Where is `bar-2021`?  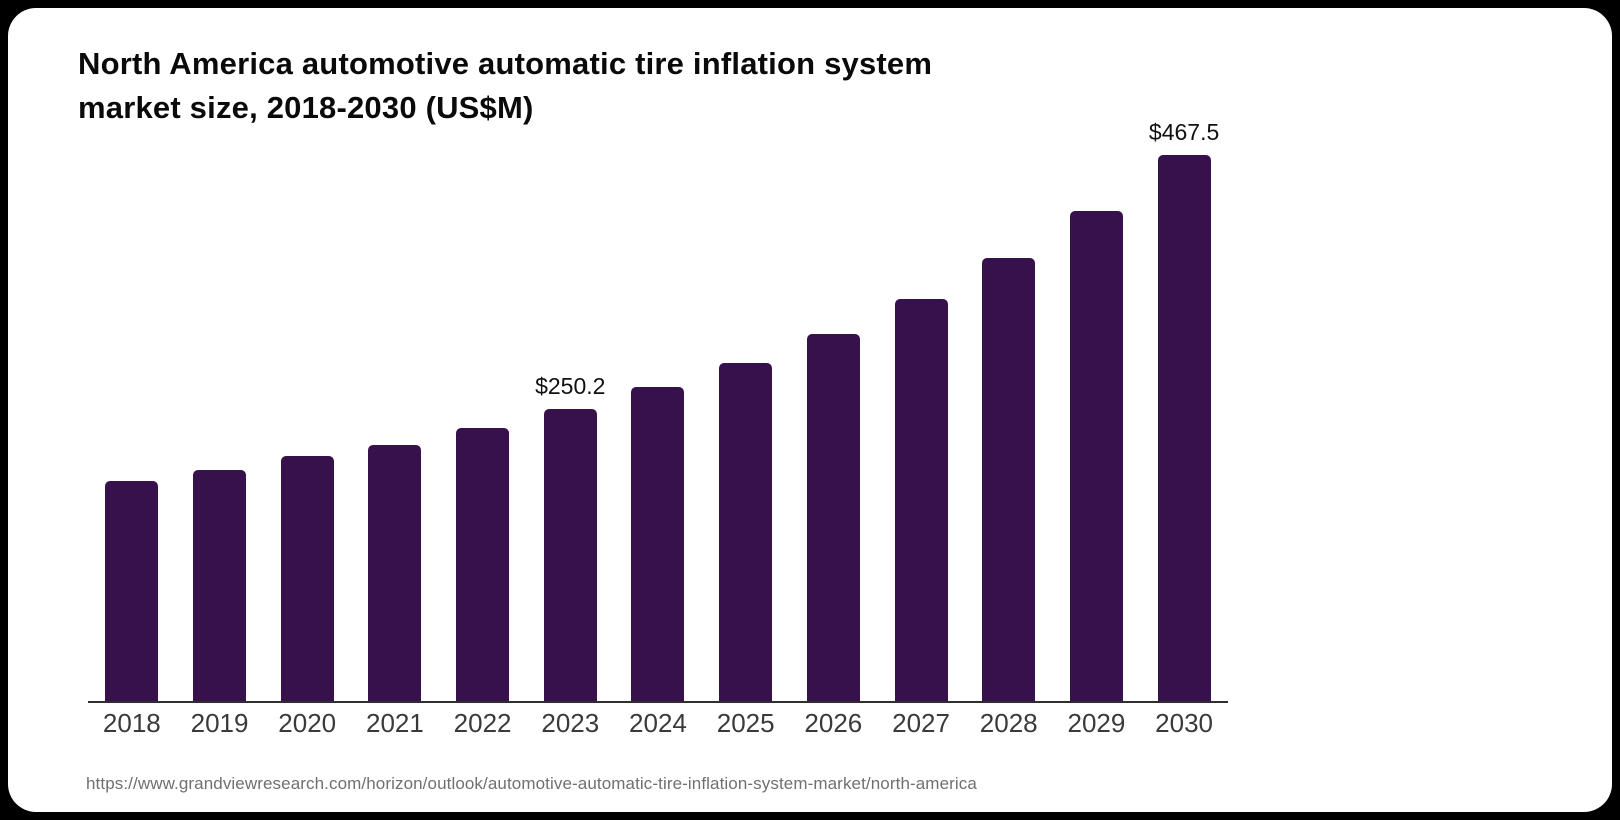 bar-2021 is located at coordinates (395, 572).